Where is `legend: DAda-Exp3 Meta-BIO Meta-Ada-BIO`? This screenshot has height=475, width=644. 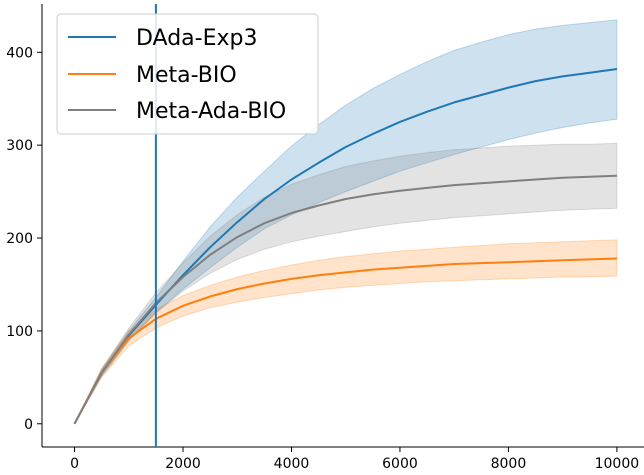
legend: DAda-Exp3 Meta-BIO Meta-Ada-BIO is located at coordinates (187, 74).